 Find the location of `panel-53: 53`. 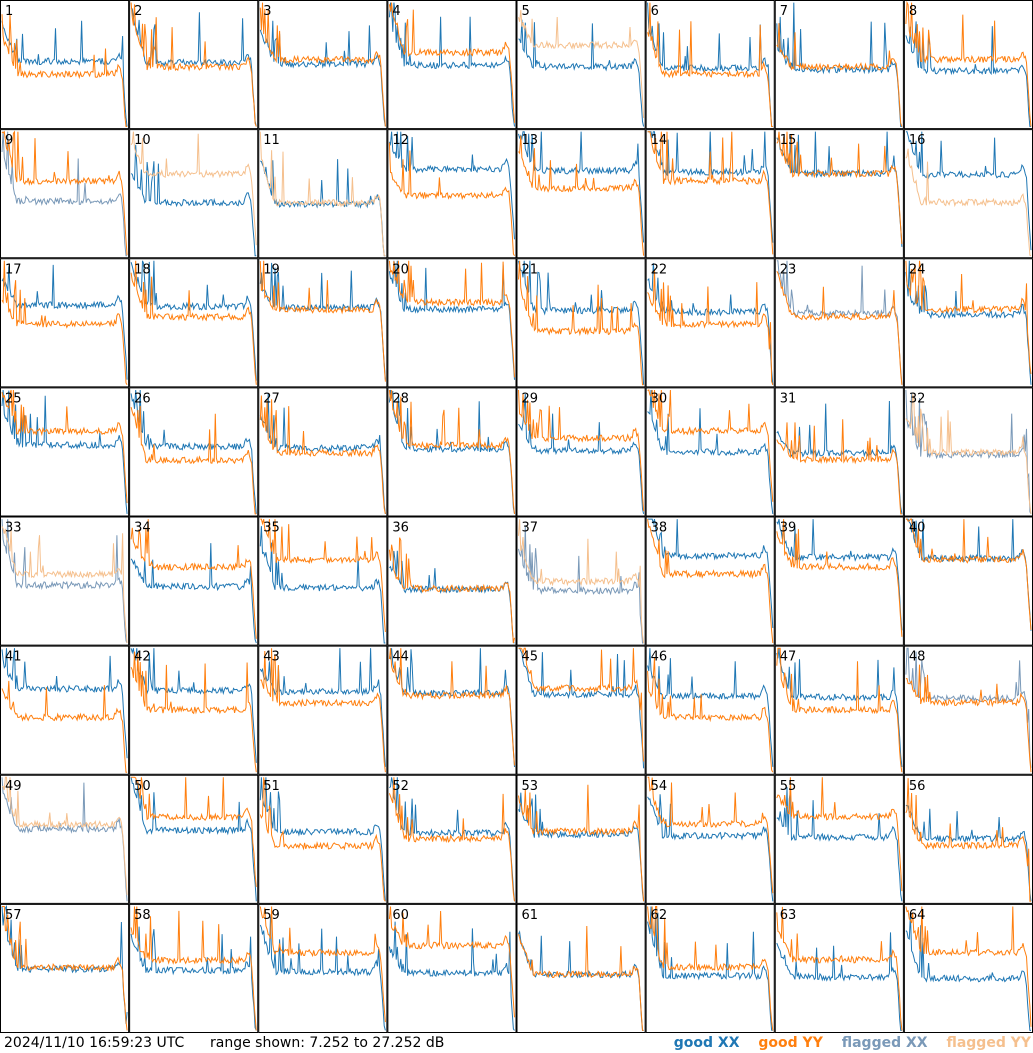

panel-53: 53 is located at coordinates (581, 839).